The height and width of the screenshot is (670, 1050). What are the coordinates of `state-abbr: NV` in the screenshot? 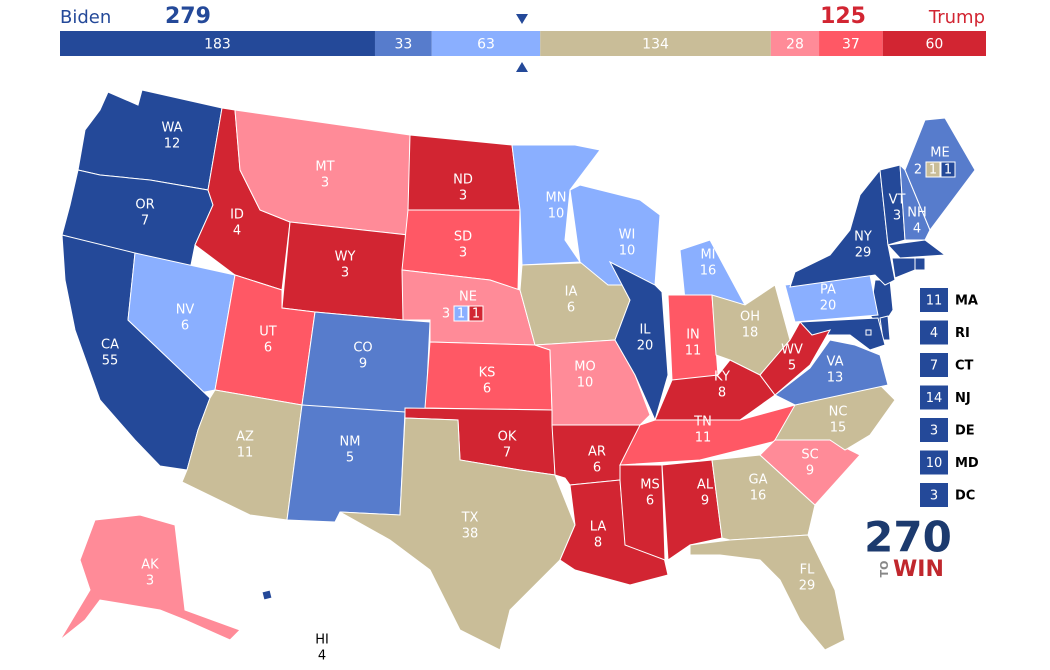 It's located at (185, 310).